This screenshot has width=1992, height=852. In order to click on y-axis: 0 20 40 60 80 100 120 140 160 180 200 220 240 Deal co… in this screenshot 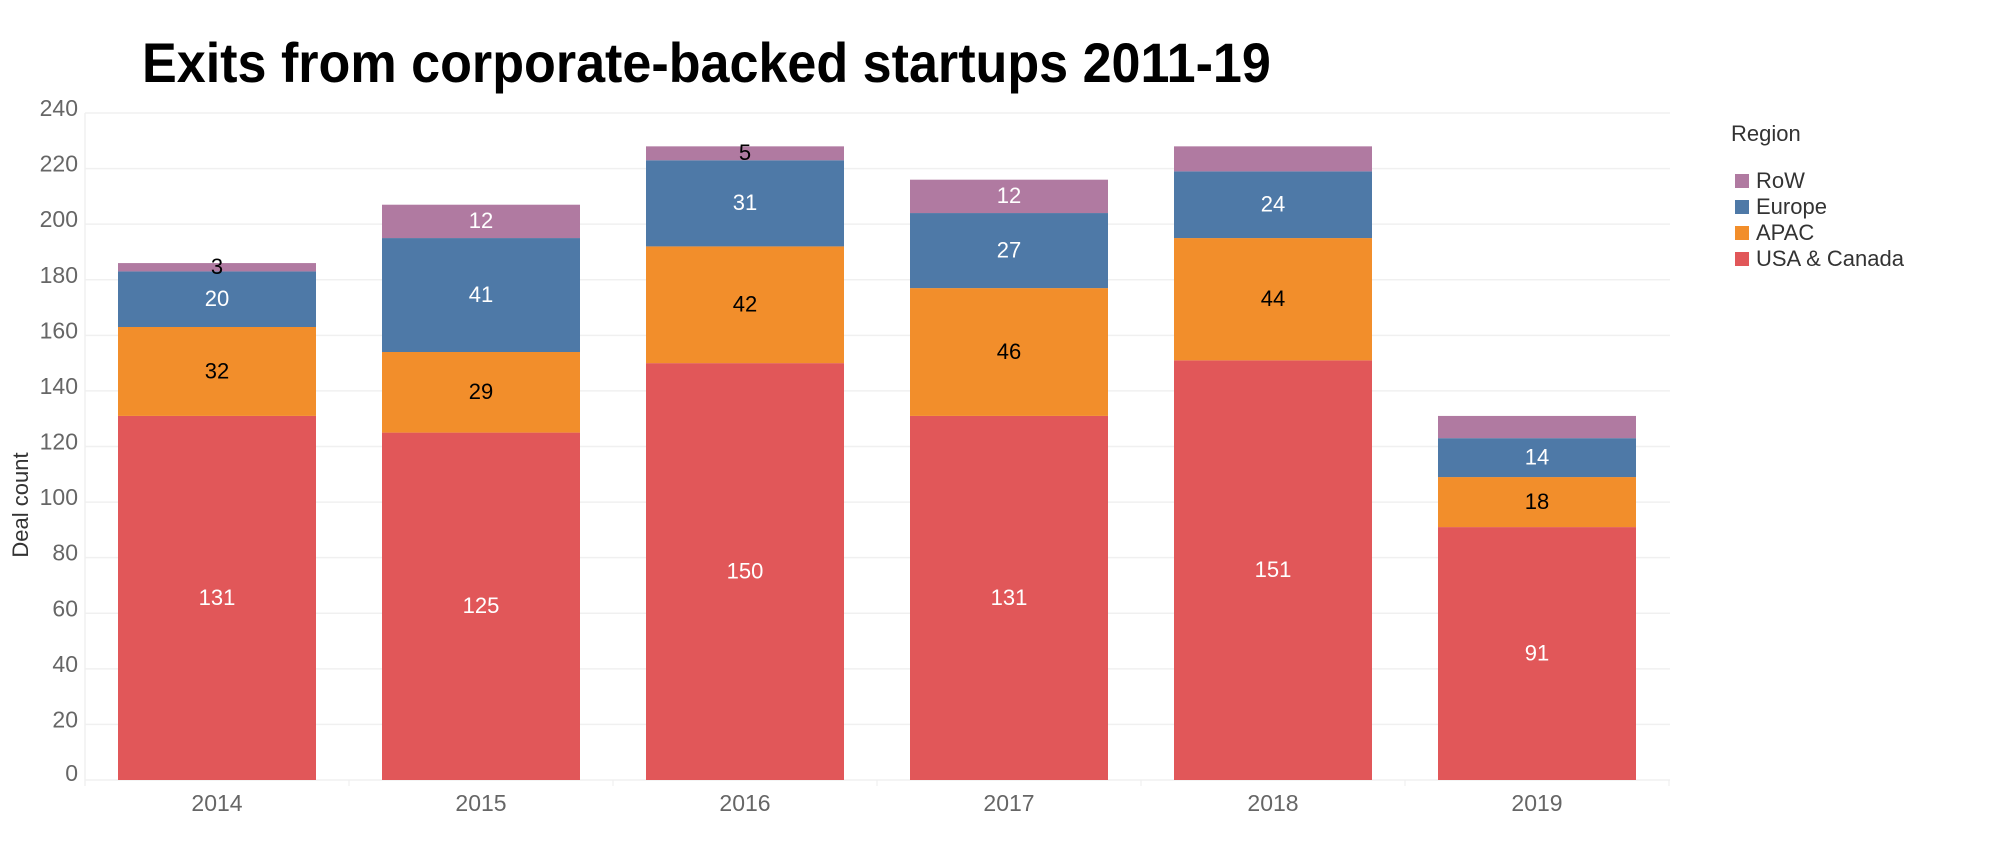, I will do `click(47, 440)`.